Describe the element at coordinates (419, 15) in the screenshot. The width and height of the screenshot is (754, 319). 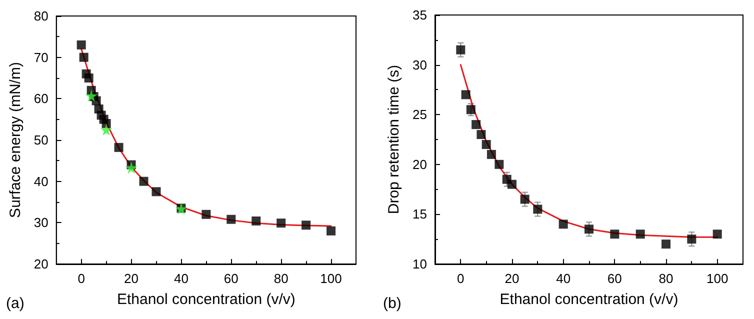
I see `y-tick-label: 35` at that location.